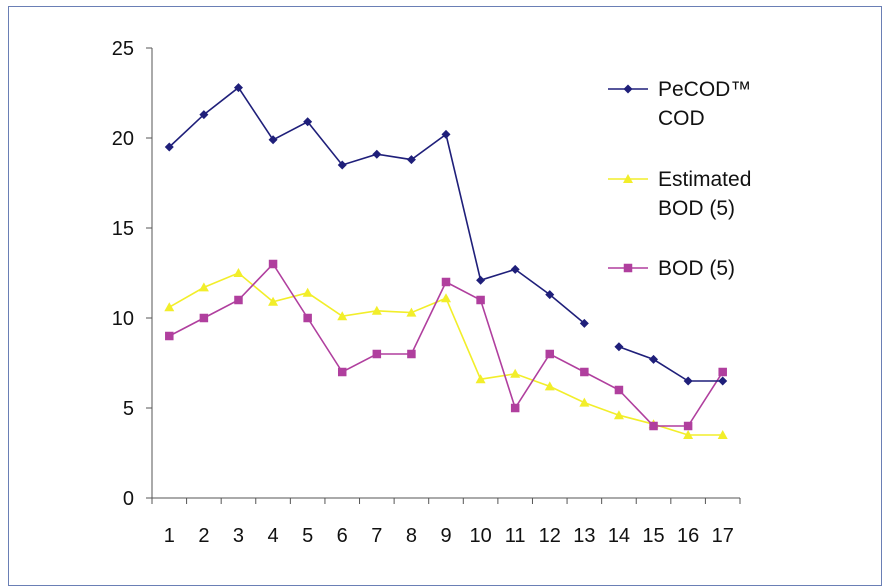  I want to click on x-tick-label: 1, so click(169, 536).